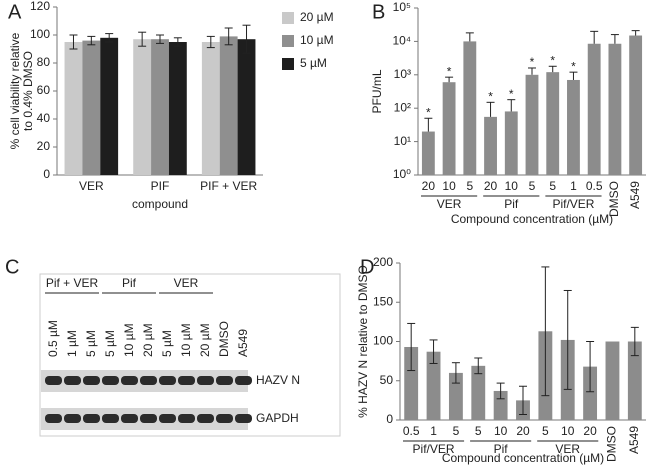 The height and width of the screenshot is (465, 650). Describe the element at coordinates (377, 91) in the screenshot. I see `y-axis-label: PFU/mL` at that location.